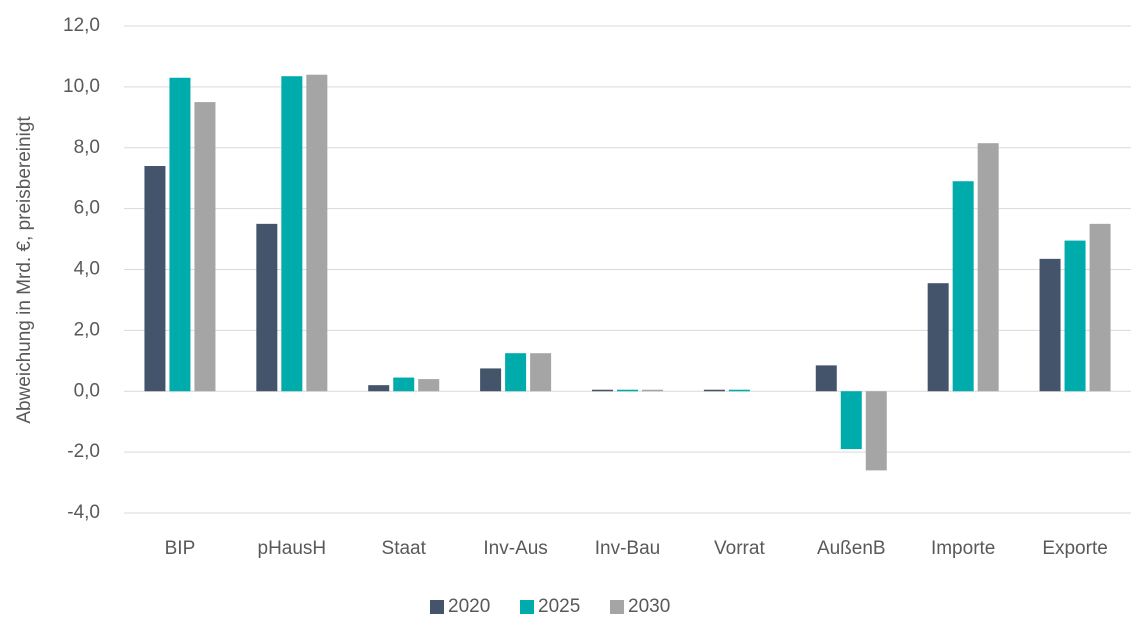  What do you see at coordinates (559, 606) in the screenshot?
I see `legend-label: 2025` at bounding box center [559, 606].